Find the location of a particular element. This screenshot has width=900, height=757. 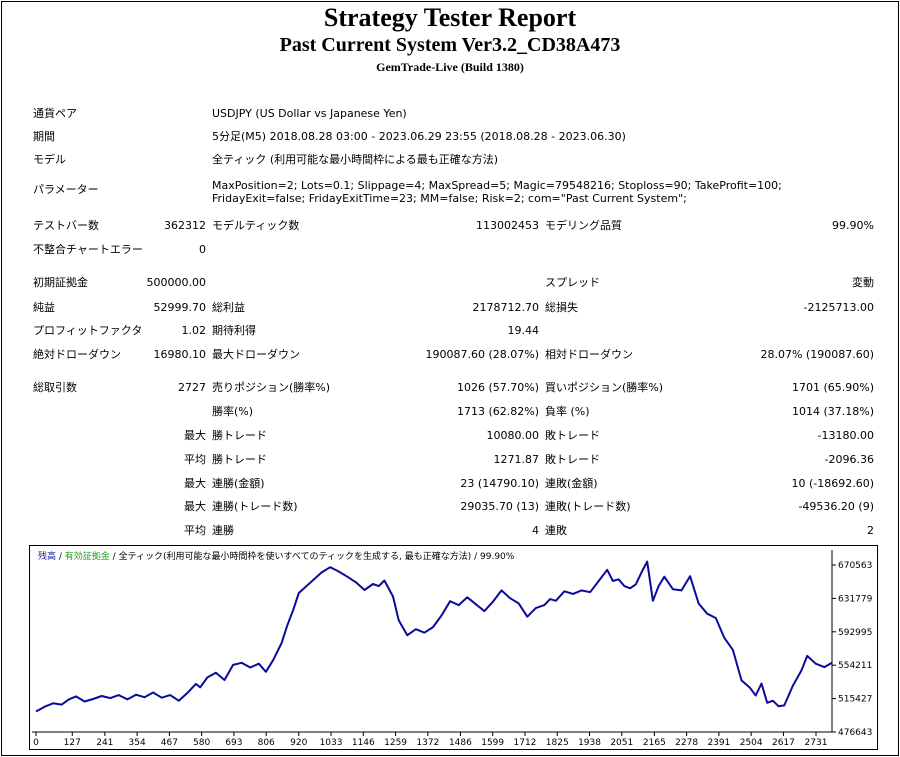

max-loss-value: -13180.00 is located at coordinates (845, 435).